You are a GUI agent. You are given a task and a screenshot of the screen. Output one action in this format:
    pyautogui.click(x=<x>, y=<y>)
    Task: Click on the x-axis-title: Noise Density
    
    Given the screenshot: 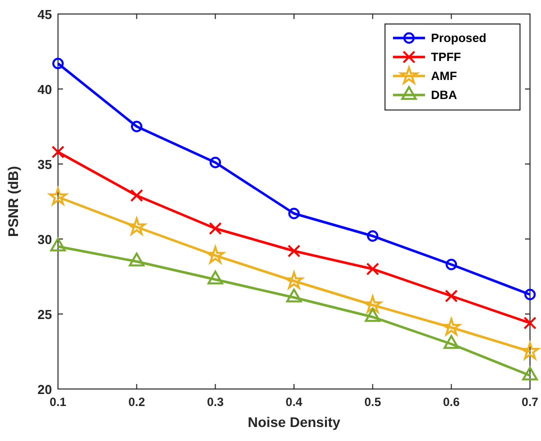 What is the action you would take?
    pyautogui.click(x=294, y=422)
    